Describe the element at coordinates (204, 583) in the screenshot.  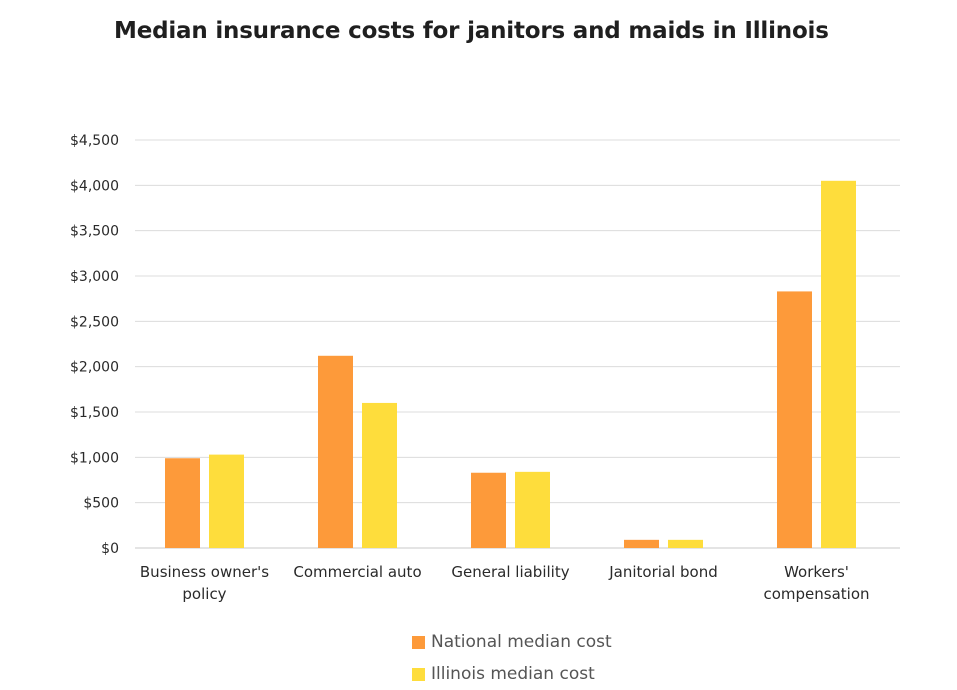
I see `x-tick-label: Business owner's policy` at that location.